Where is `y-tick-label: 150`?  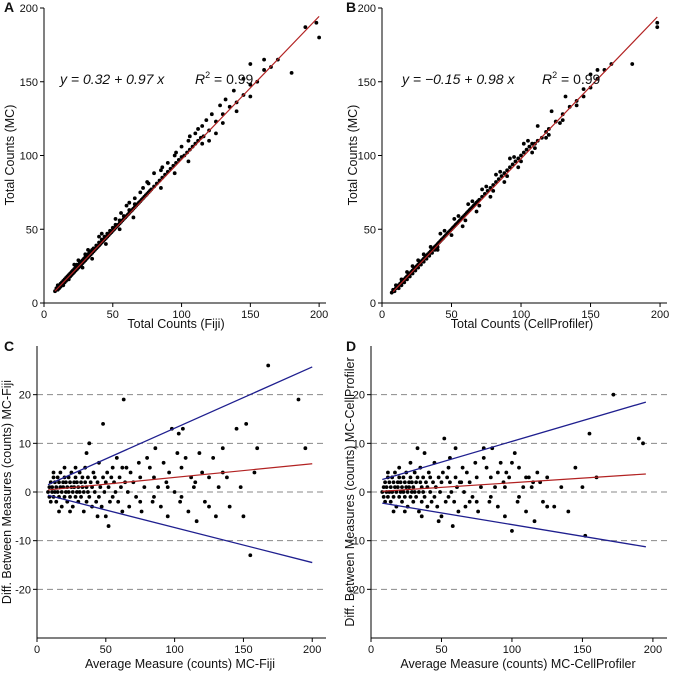 y-tick-label: 150 is located at coordinates (29, 83).